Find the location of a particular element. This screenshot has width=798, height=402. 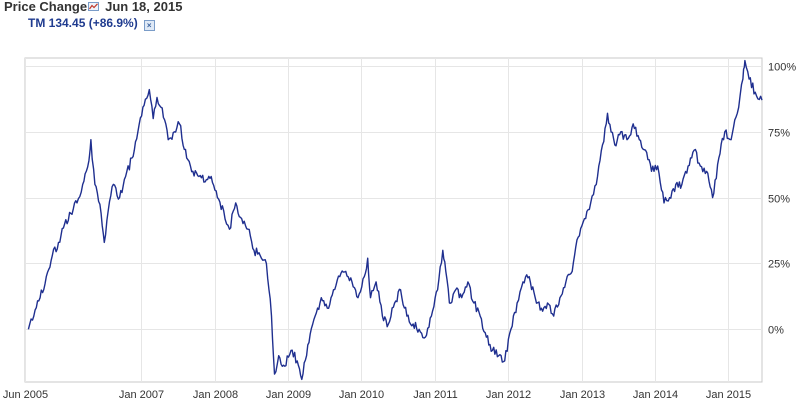

y-tick-label: 0% is located at coordinates (776, 331).